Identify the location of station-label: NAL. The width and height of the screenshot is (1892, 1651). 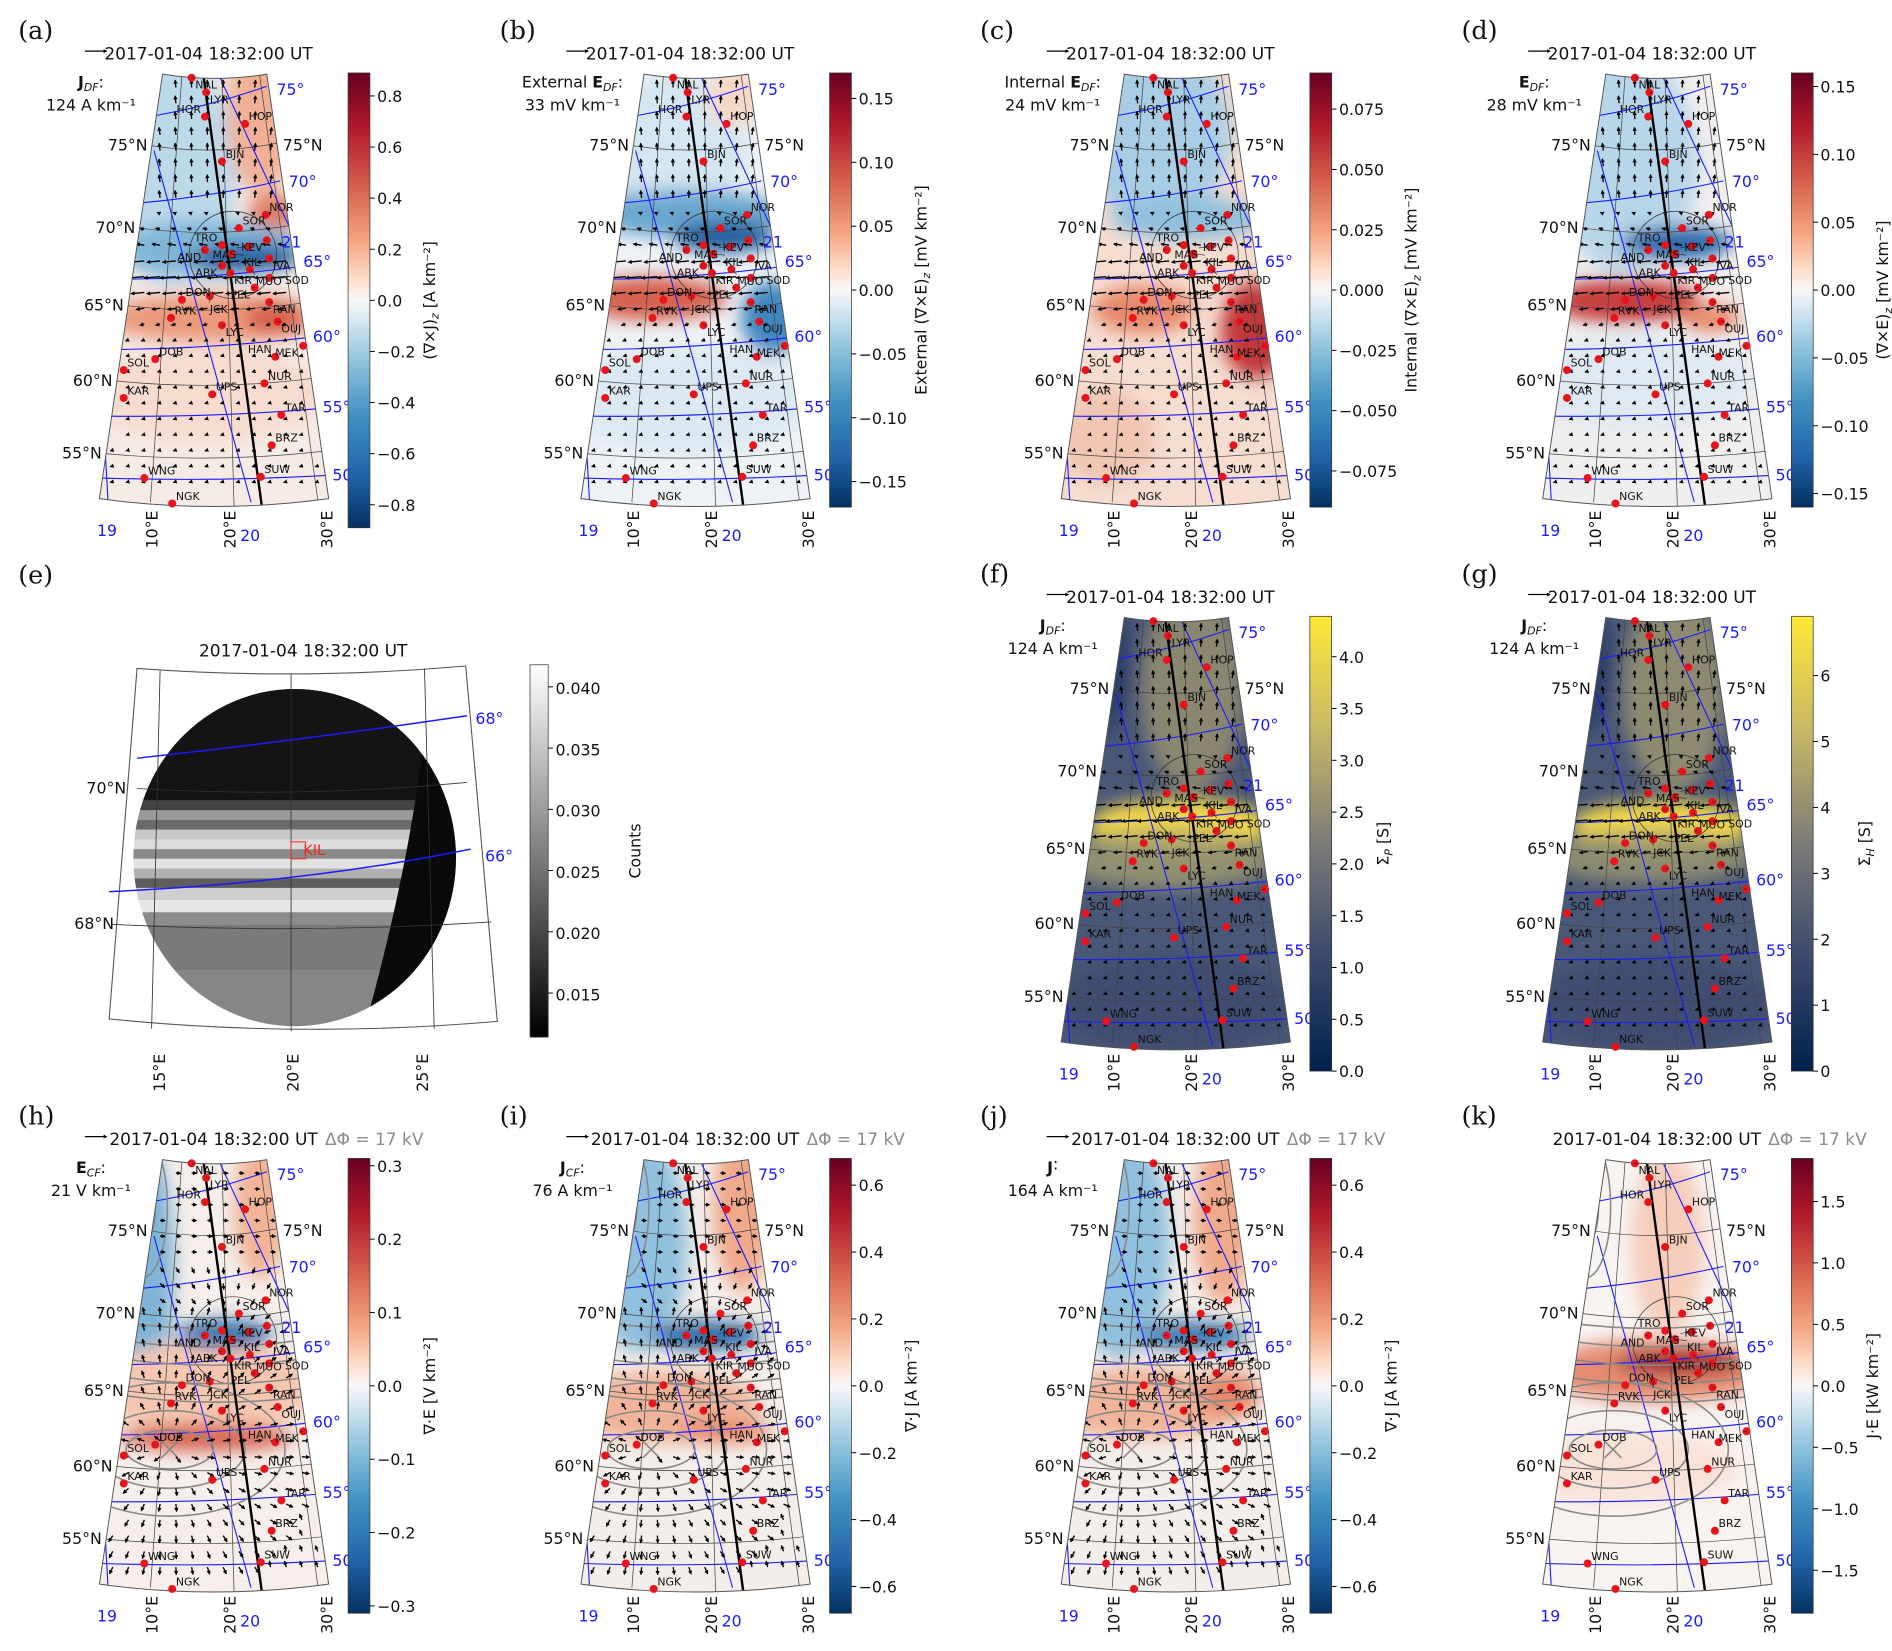
(1168, 1170).